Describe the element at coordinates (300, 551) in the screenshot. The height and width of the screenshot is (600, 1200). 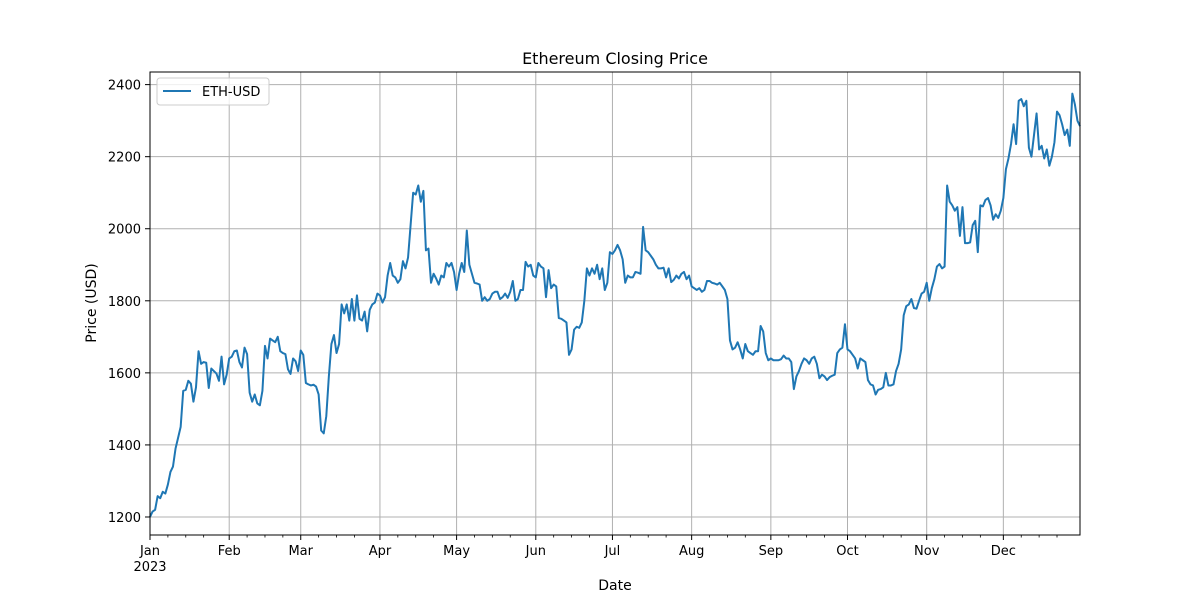
I see `x-tick-label: Mar` at that location.